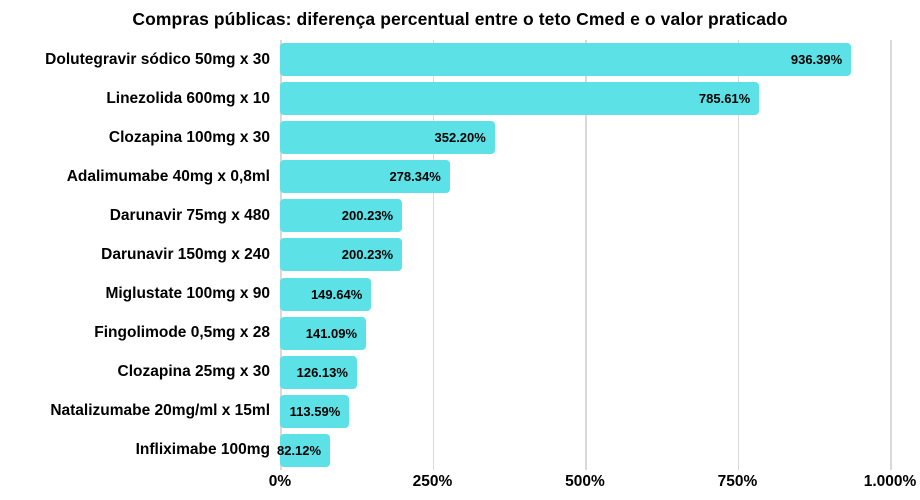 The width and height of the screenshot is (920, 500). Describe the element at coordinates (160, 411) in the screenshot. I see `category-label: Natalizumabe 20mg/ml x 15ml` at that location.